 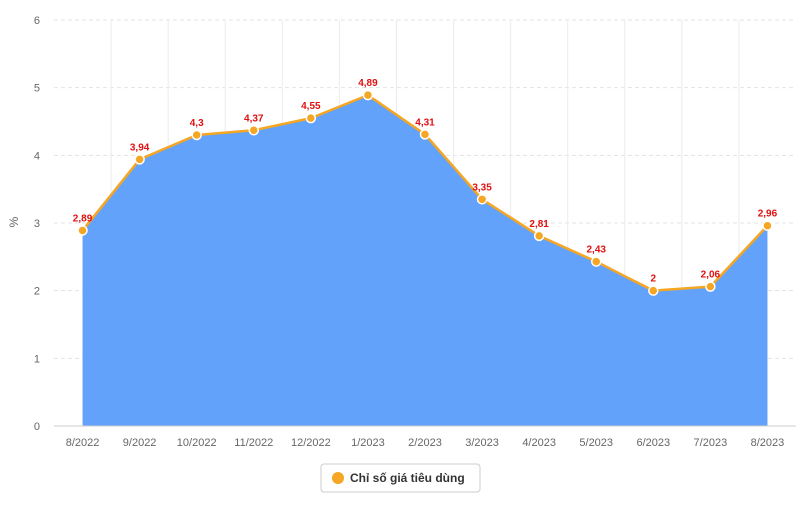 I want to click on data-label: 4,55, so click(x=311, y=106).